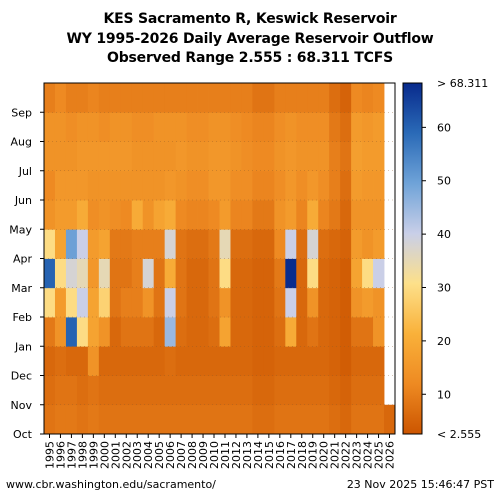  I want to click on heatmap-cell-2022-Mar, so click(346, 273).